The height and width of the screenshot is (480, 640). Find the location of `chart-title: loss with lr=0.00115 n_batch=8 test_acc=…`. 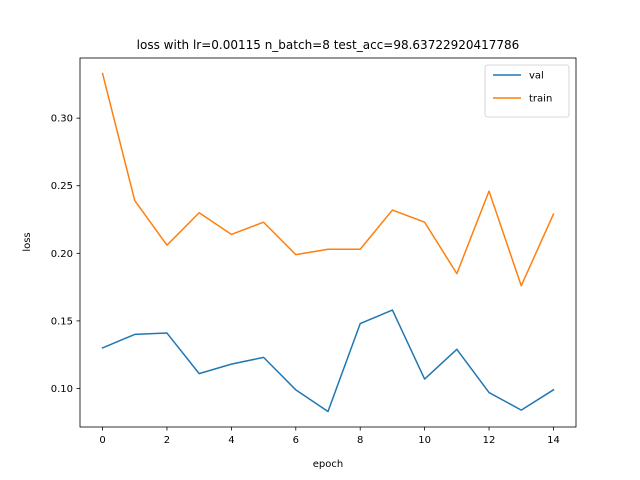

chart-title: loss with lr=0.00115 n_batch=8 test_acc=… is located at coordinates (328, 45).